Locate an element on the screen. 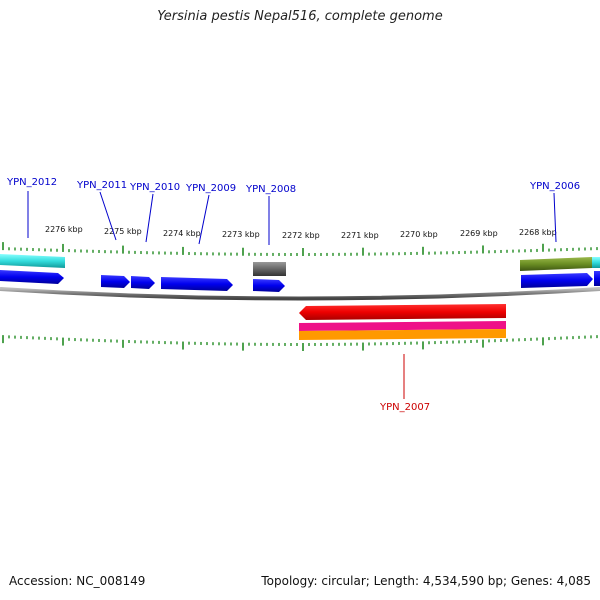 The width and height of the screenshot is (600, 600). gene-label-ypn2010: YPN_2010 is located at coordinates (154, 187).